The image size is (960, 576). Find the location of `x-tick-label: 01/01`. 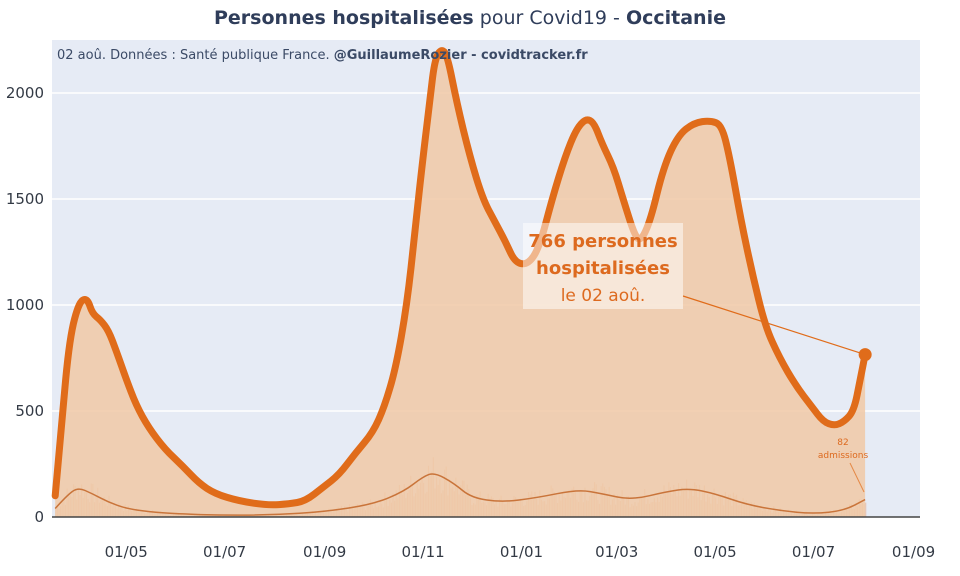

x-tick-label: 01/01 is located at coordinates (521, 552).